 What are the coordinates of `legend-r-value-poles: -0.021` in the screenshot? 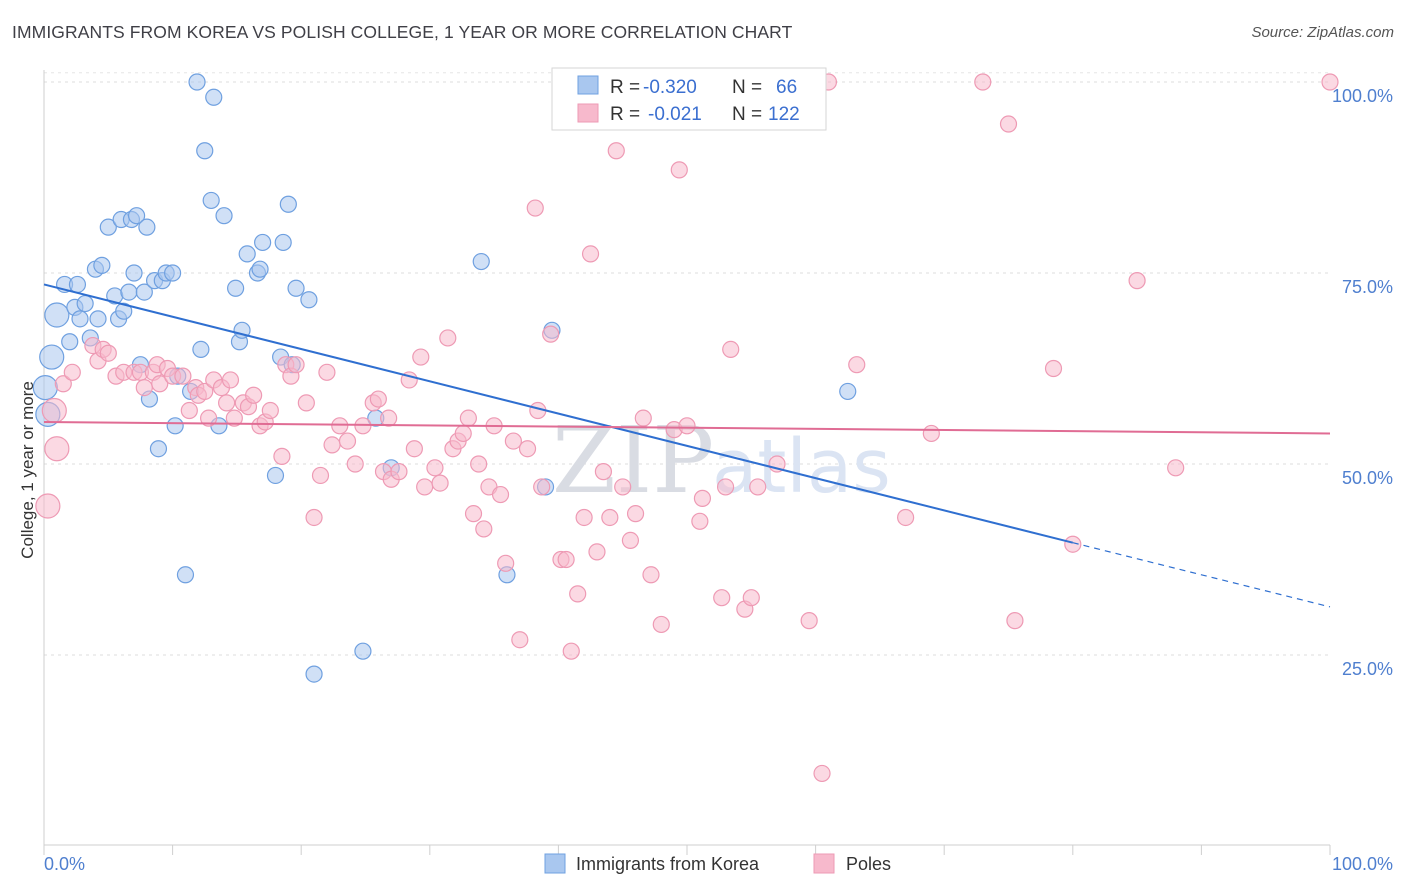 It's located at (675, 114).